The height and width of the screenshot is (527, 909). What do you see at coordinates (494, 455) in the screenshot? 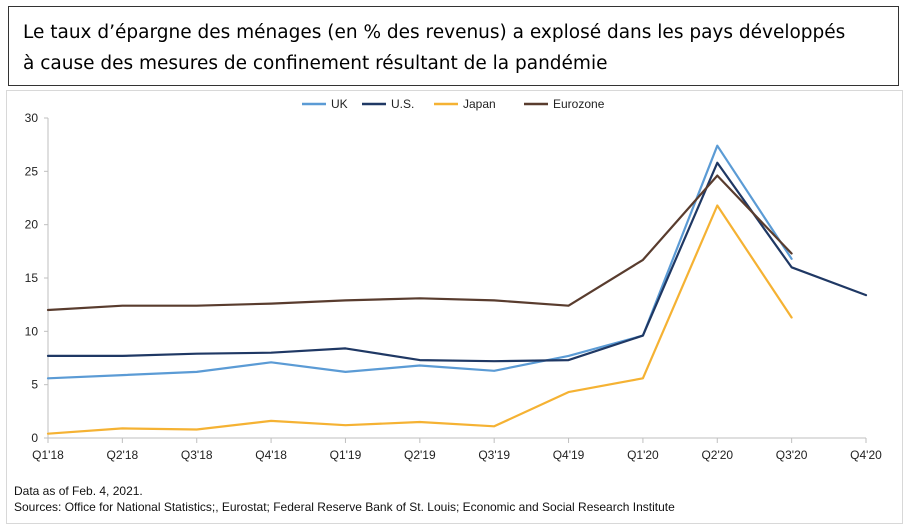
I see `x-tick-label: Q3'19` at bounding box center [494, 455].